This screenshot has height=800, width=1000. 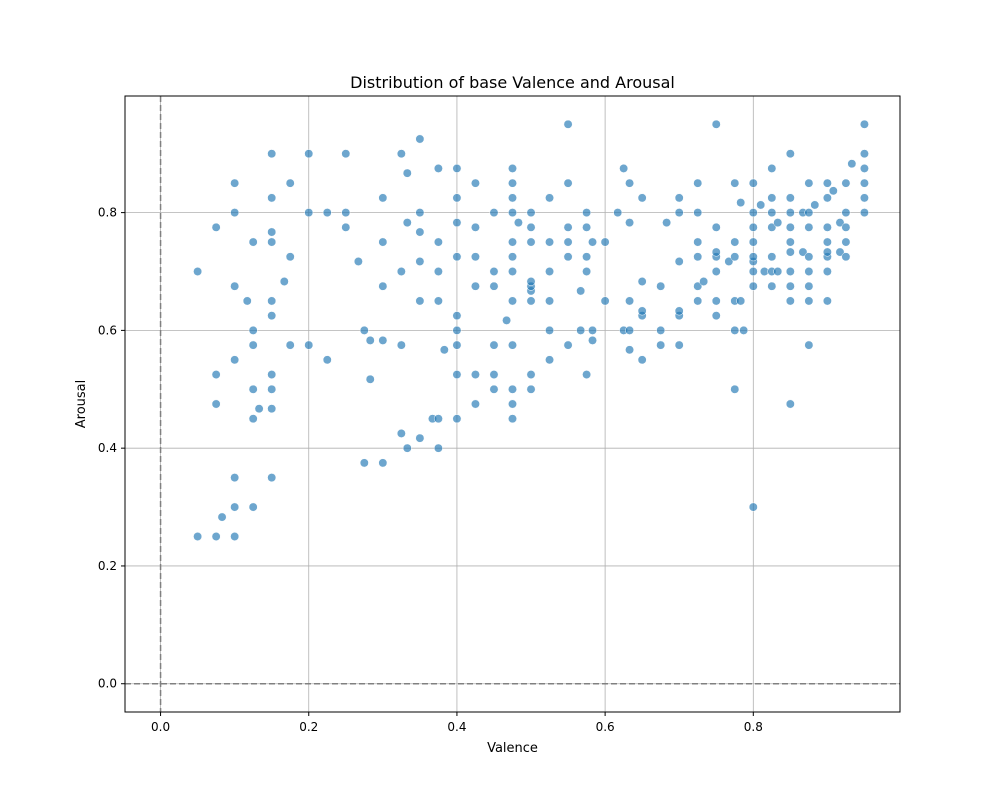 What do you see at coordinates (81, 404) in the screenshot?
I see `y-axis-label: Arousal` at bounding box center [81, 404].